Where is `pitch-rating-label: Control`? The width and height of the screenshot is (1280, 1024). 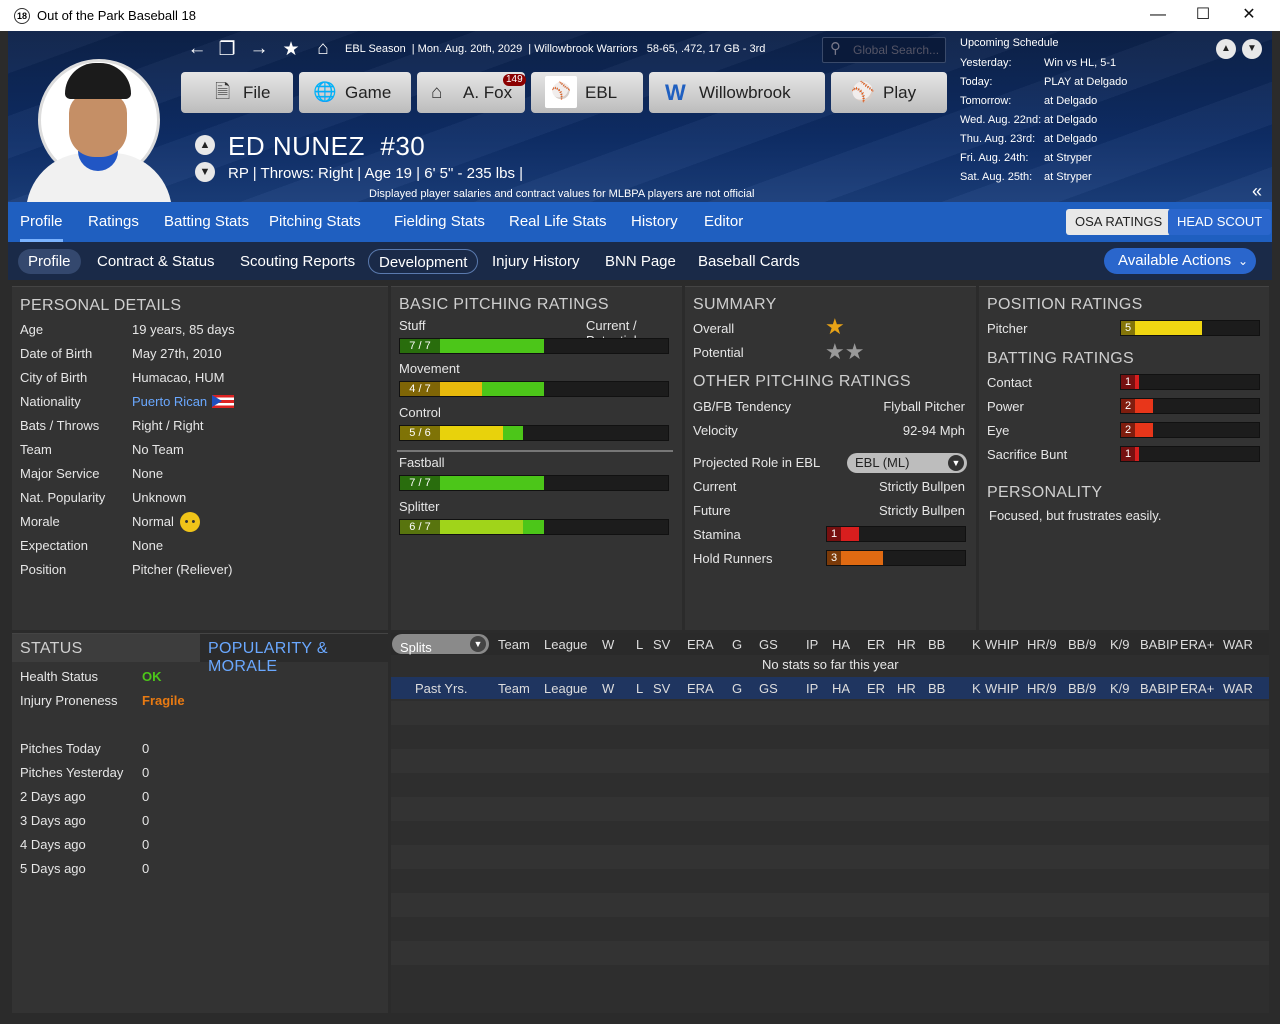
pitch-rating-label: Control is located at coordinates (420, 412).